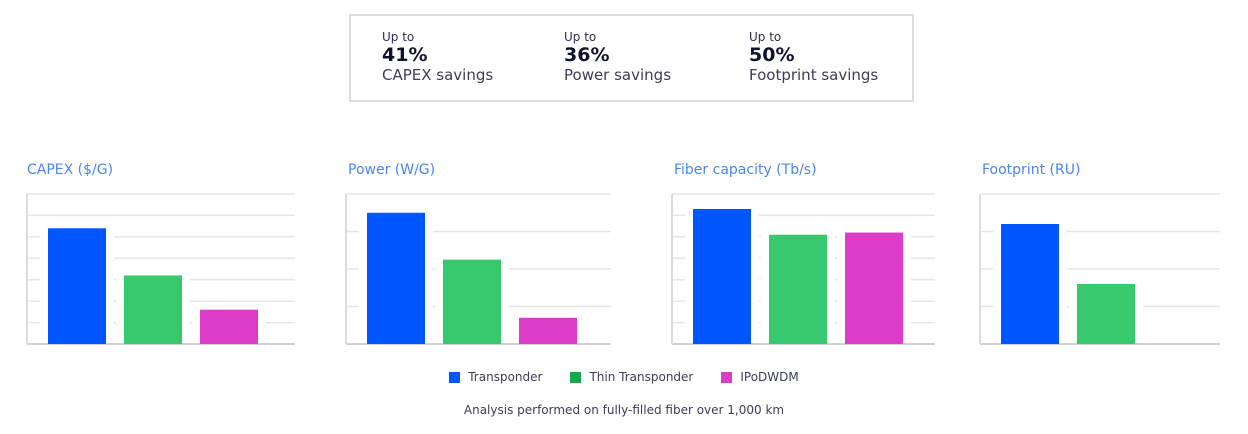  What do you see at coordinates (392, 170) in the screenshot?
I see `chart-title-power: Power (W/G)` at bounding box center [392, 170].